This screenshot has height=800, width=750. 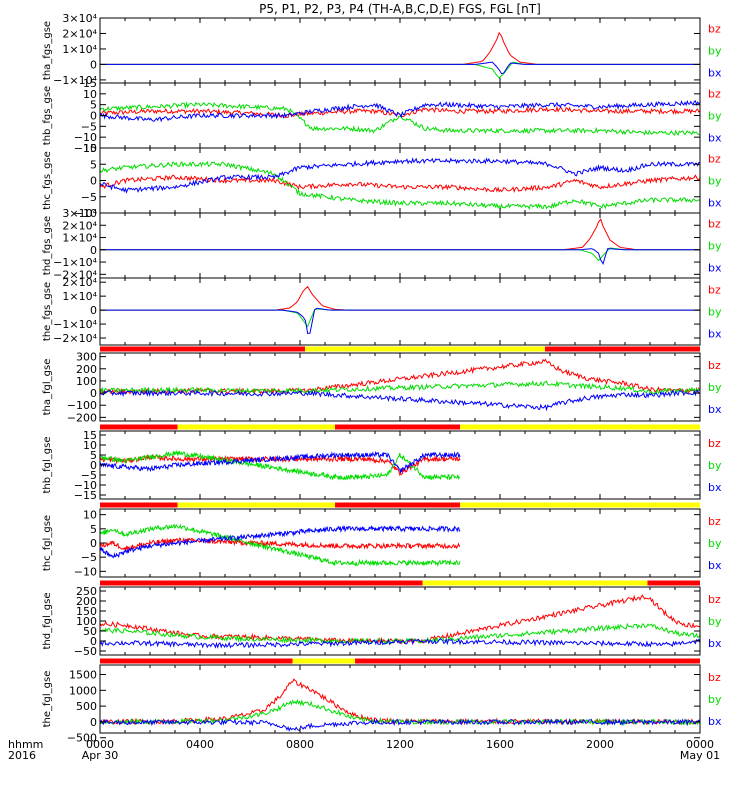 I want to click on y-axis-label: tha_fgl_gse, so click(x=47, y=387).